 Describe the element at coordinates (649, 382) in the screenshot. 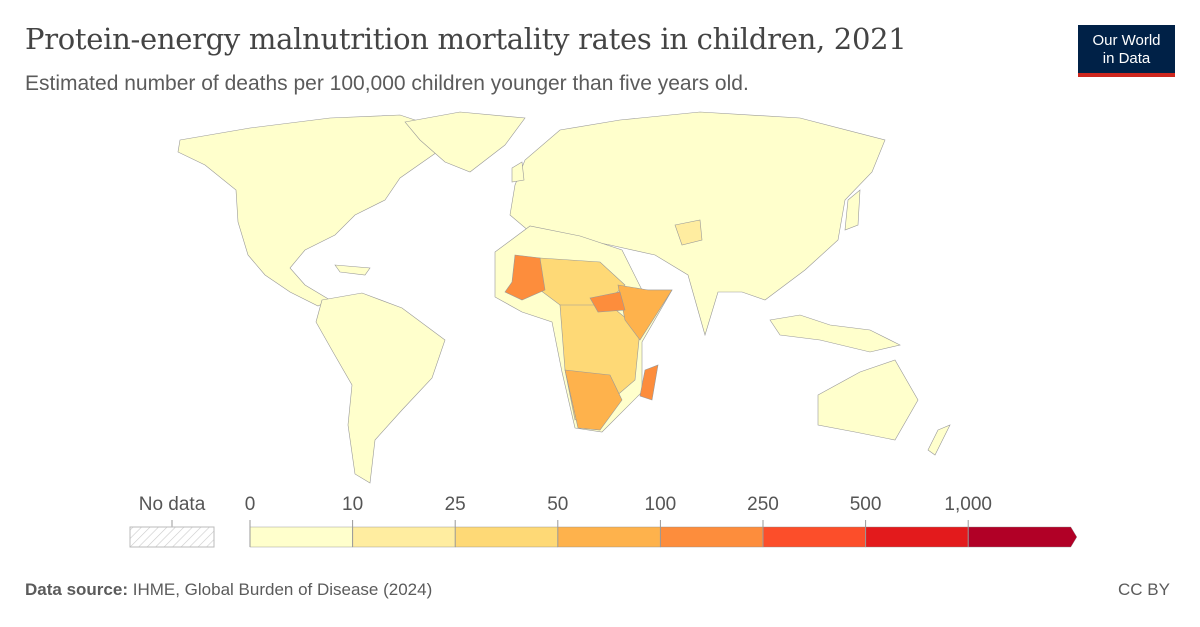

I see `region-madagascar` at that location.